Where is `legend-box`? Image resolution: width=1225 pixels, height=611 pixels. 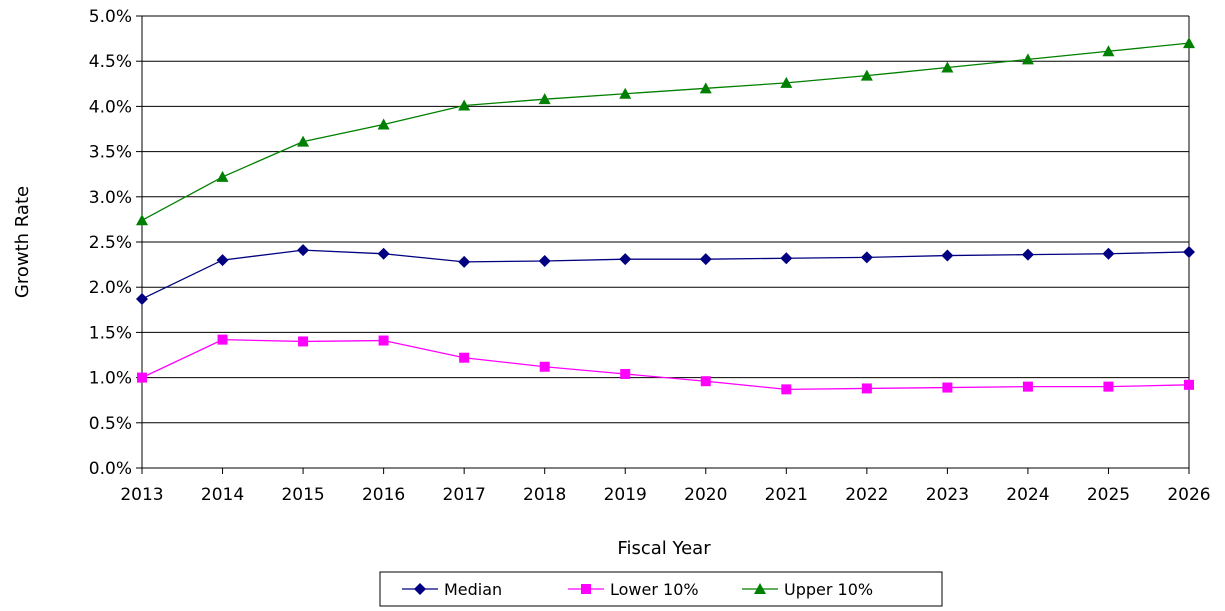 legend-box is located at coordinates (661, 589).